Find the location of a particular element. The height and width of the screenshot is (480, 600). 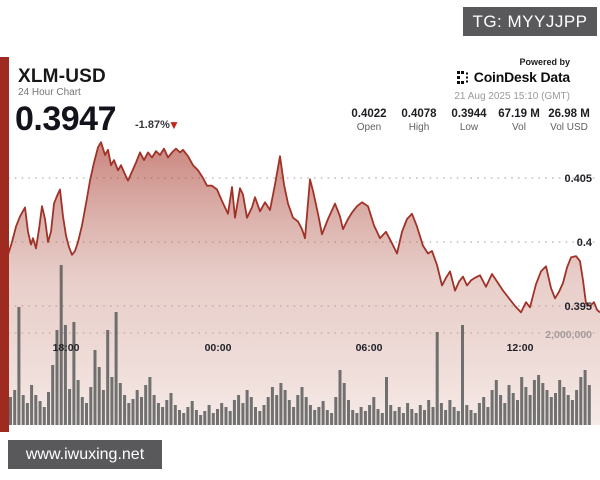

triangle-down-icon: ▼ is located at coordinates (174, 125).